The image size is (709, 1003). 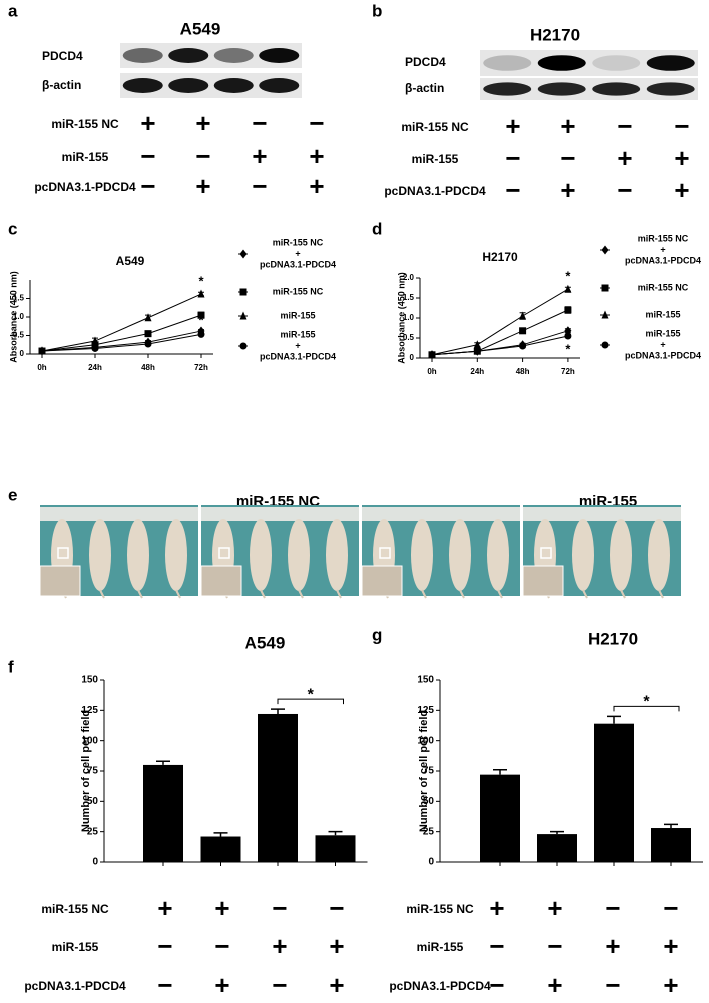 I want to click on annotation: *, so click(x=568, y=348).